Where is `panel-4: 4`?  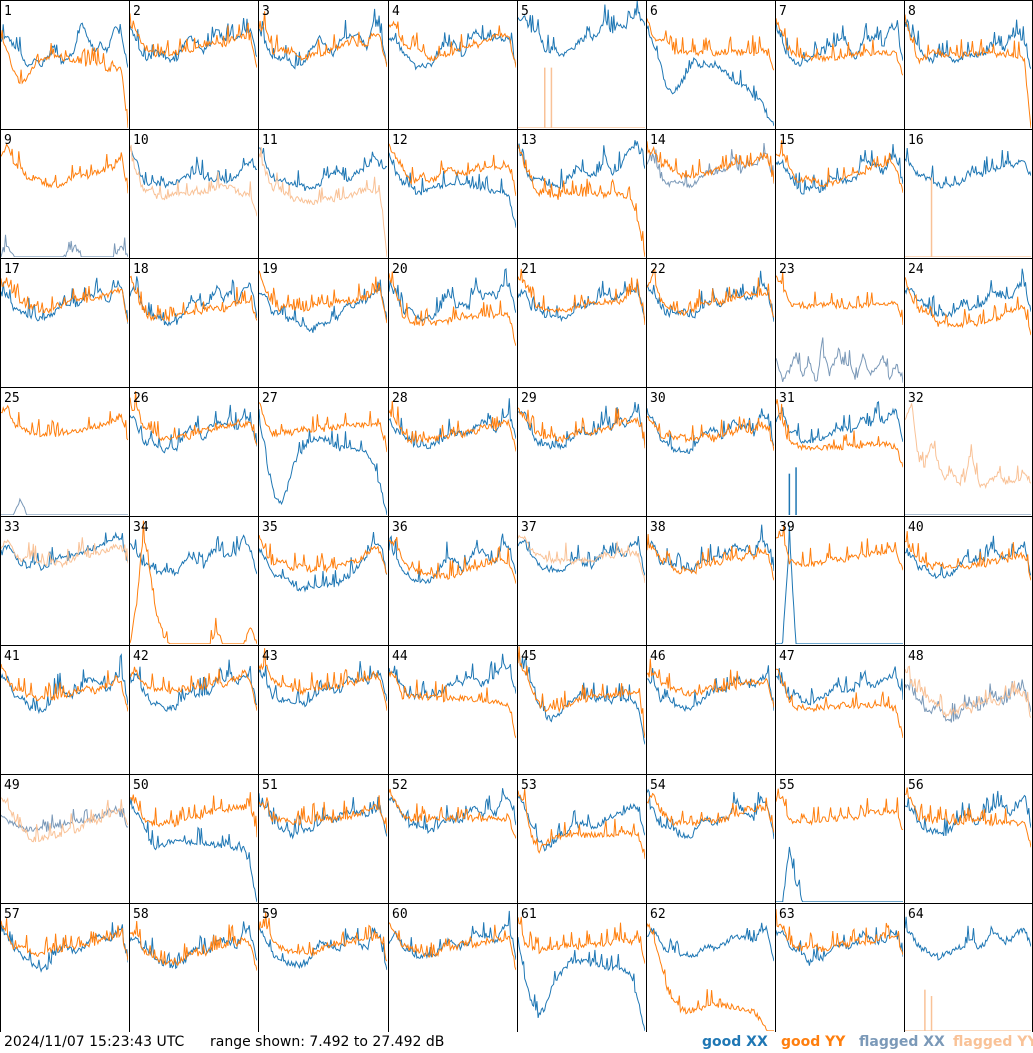 panel-4: 4 is located at coordinates (452, 37).